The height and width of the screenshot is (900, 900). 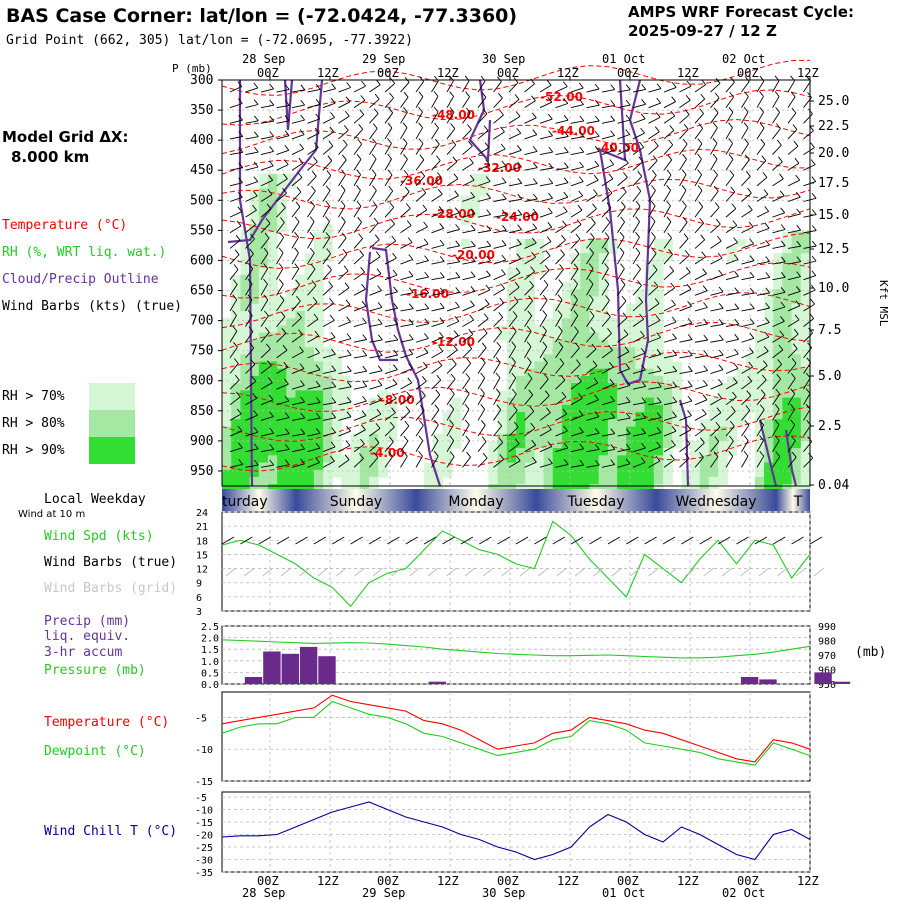 I want to click on surface-wind-barb, so click(x=687, y=540).